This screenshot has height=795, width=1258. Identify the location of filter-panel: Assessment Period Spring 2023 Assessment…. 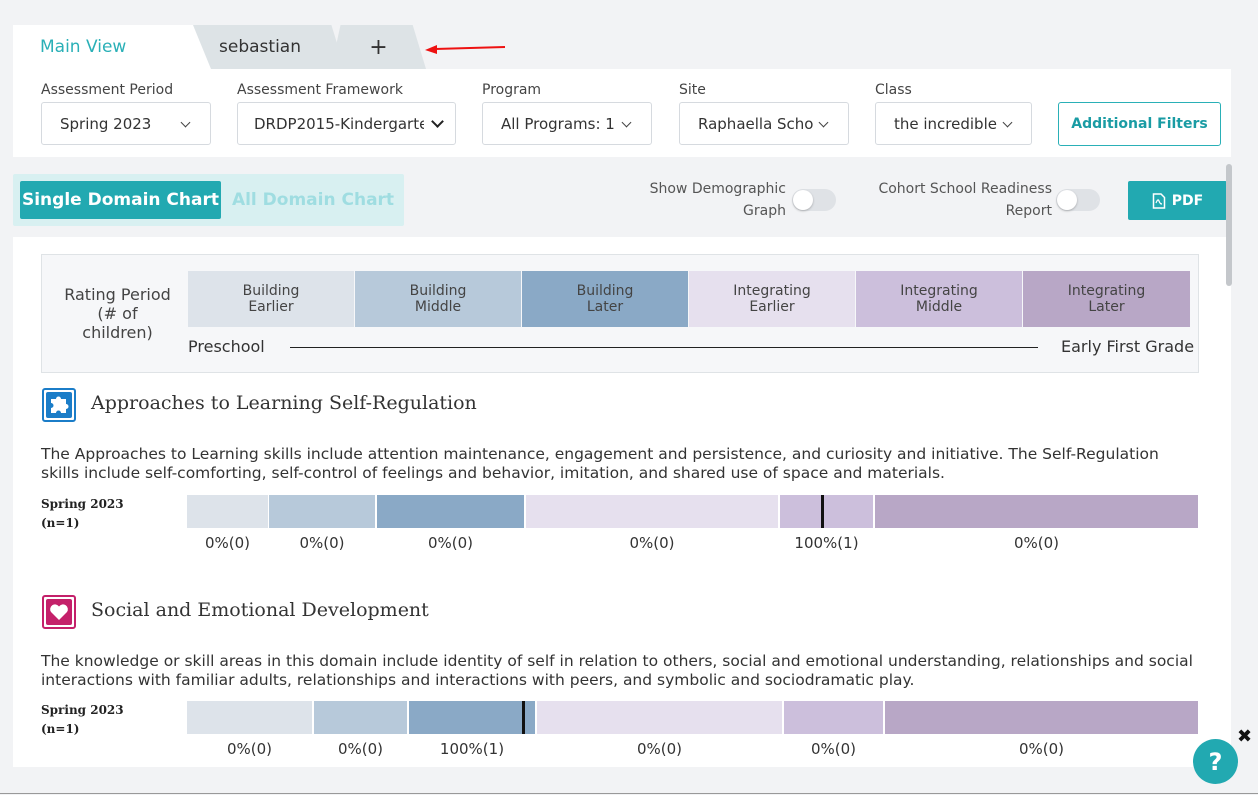
(622, 113).